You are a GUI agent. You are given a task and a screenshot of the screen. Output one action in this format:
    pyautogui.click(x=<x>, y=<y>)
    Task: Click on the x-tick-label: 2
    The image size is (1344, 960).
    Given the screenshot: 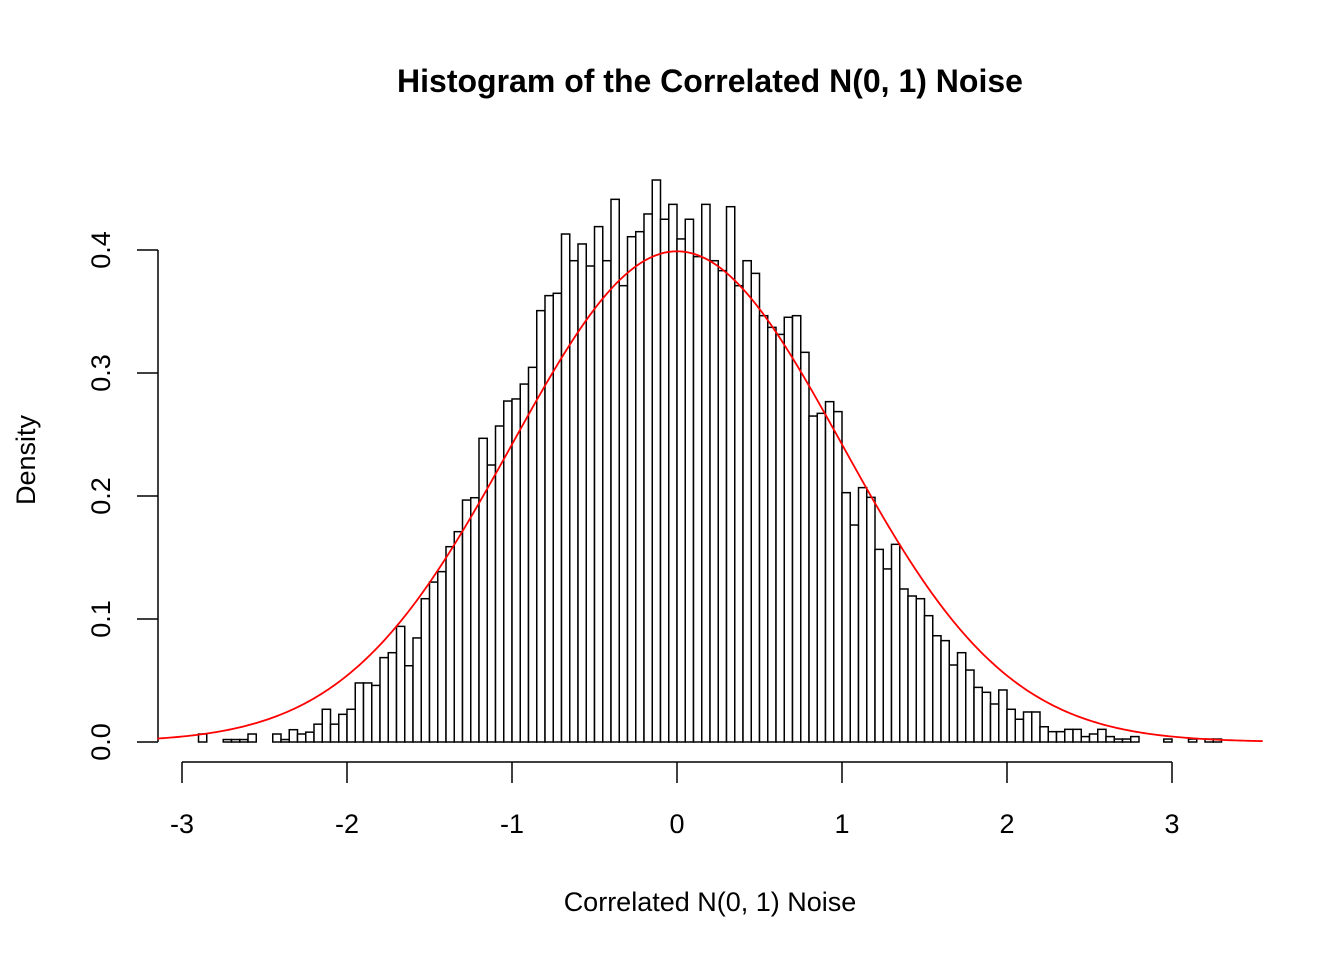 What is the action you would take?
    pyautogui.click(x=1006, y=824)
    